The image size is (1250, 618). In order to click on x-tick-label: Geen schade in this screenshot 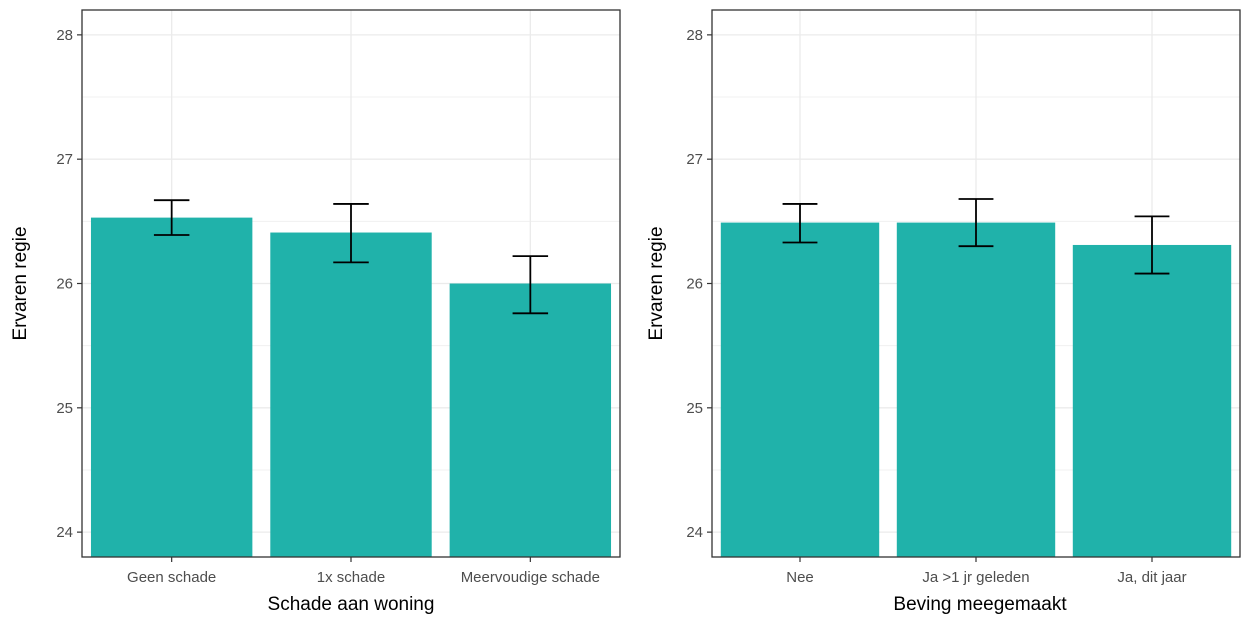, I will do `click(171, 577)`.